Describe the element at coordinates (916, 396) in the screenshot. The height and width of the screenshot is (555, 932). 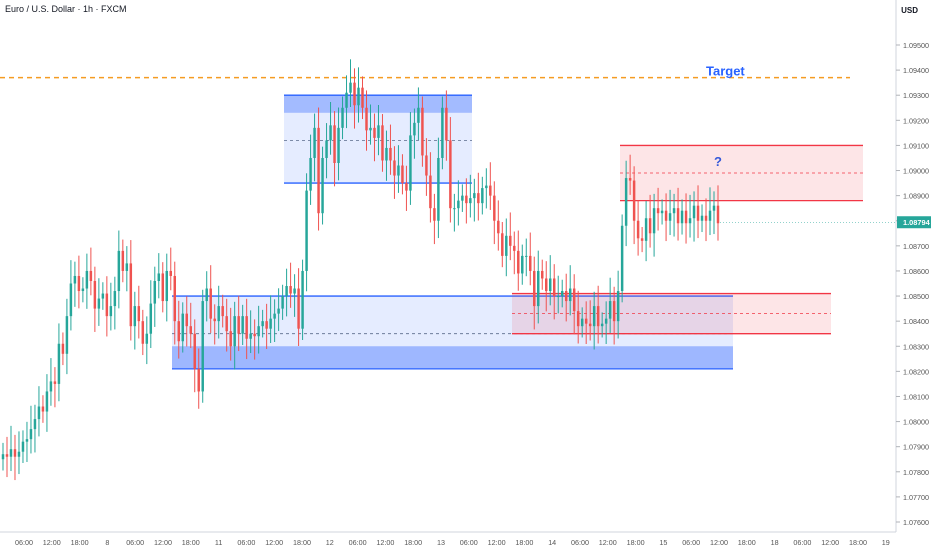
I see `y-tick-label: 1.08100` at that location.